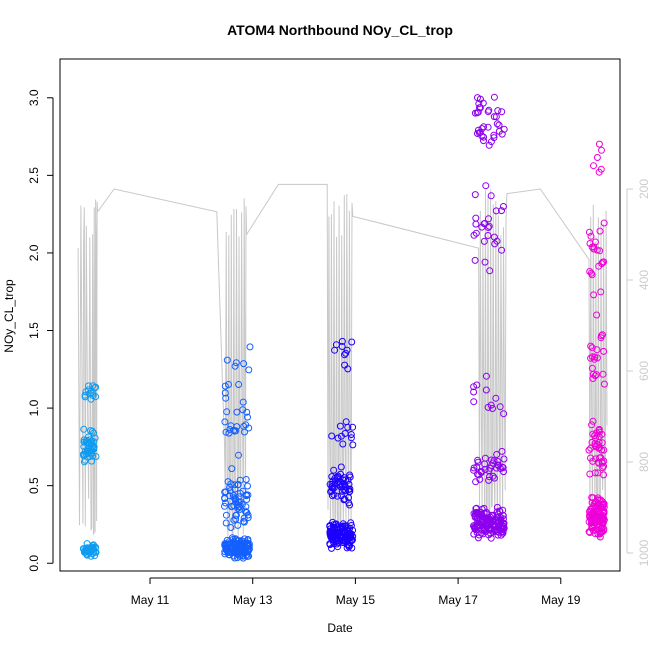 The width and height of the screenshot is (650, 650). I want to click on y2-tick-label: 800, so click(643, 462).